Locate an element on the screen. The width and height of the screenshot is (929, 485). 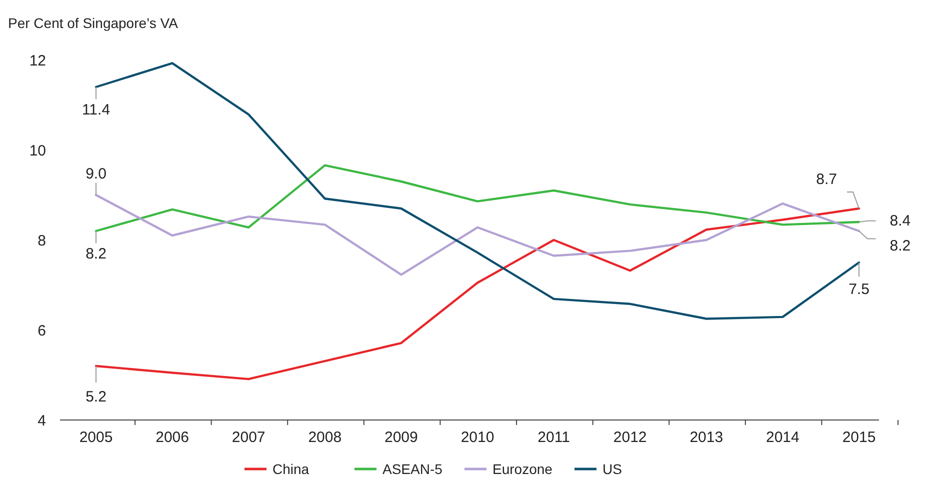
x-tick-label: 2006 is located at coordinates (172, 437).